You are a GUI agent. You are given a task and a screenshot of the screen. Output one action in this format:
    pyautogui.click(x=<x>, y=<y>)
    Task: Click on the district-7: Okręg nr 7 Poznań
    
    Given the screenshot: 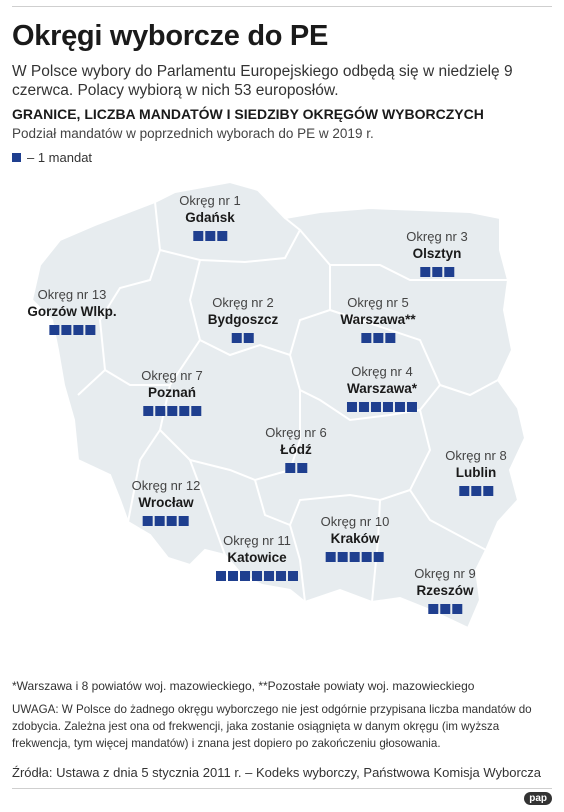 What is the action you would take?
    pyautogui.click(x=172, y=391)
    